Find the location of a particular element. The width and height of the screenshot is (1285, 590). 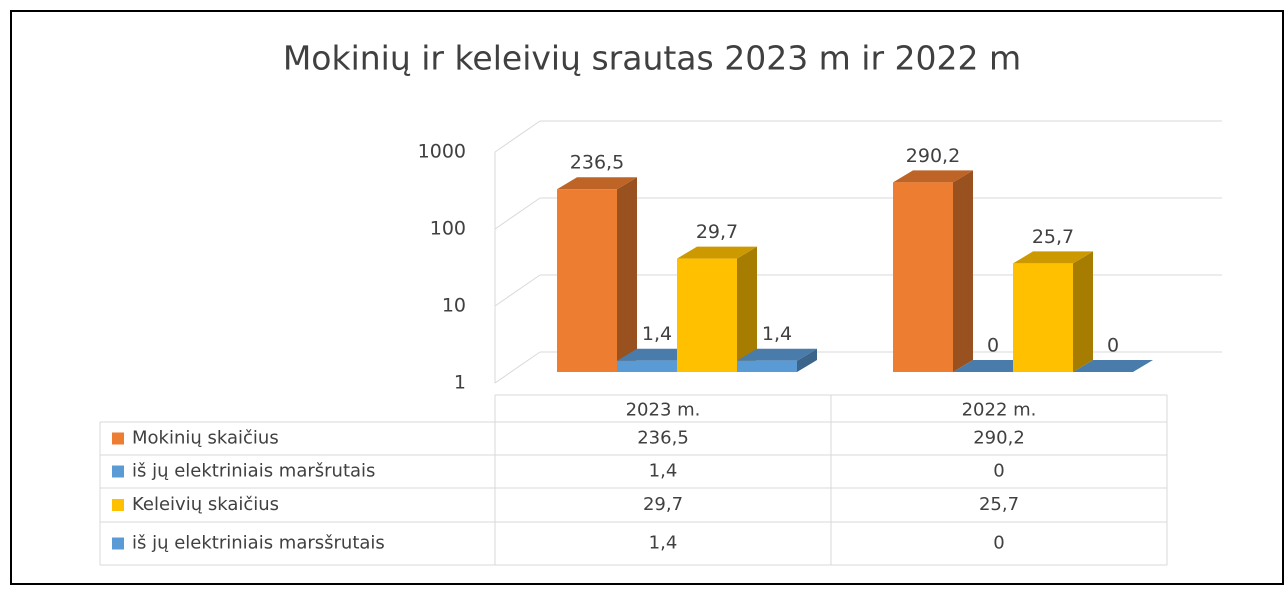

table-cell: 29,7 is located at coordinates (663, 504).